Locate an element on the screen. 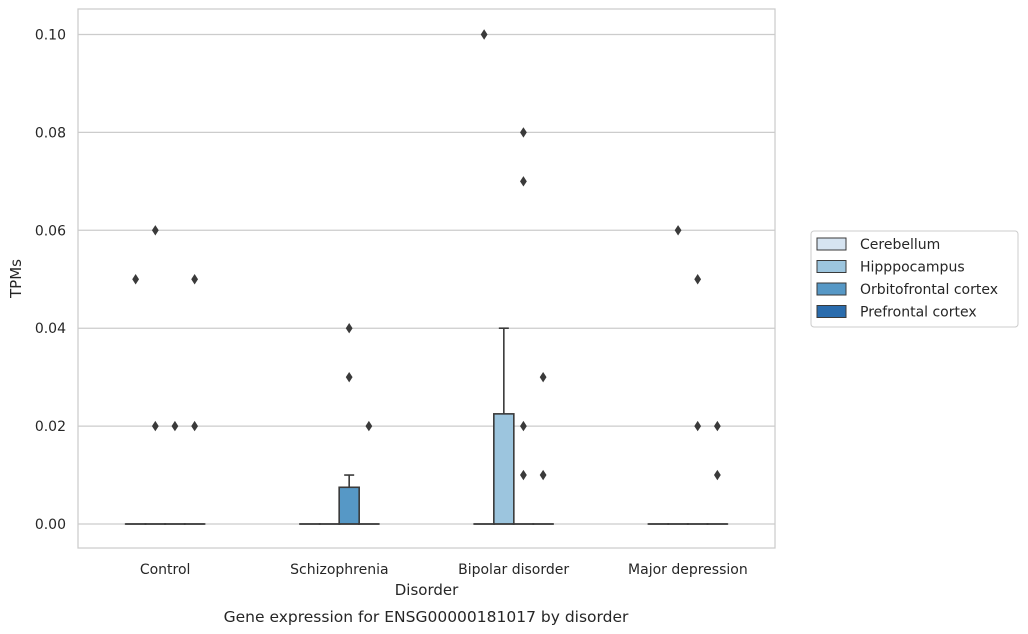 The height and width of the screenshot is (634, 1028). x-tick-label: Control is located at coordinates (165, 570).